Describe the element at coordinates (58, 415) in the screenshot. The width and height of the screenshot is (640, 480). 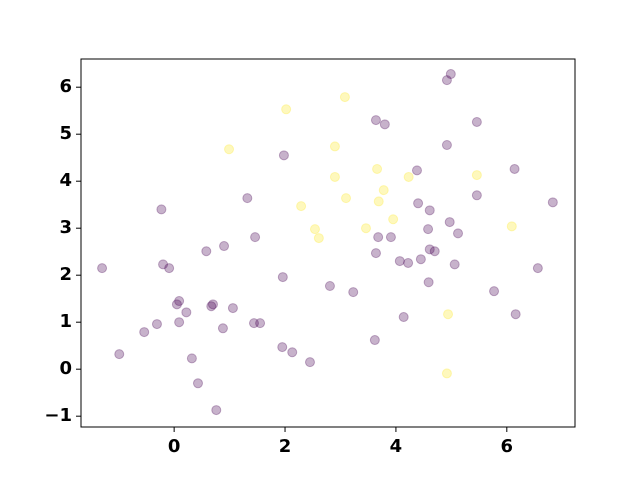
I see `y-tick-label: −1` at that location.